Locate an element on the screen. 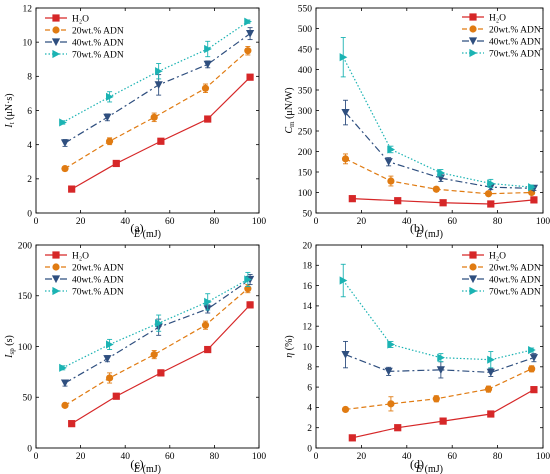  y-axis-label-sub: t is located at coordinates (12, 123).